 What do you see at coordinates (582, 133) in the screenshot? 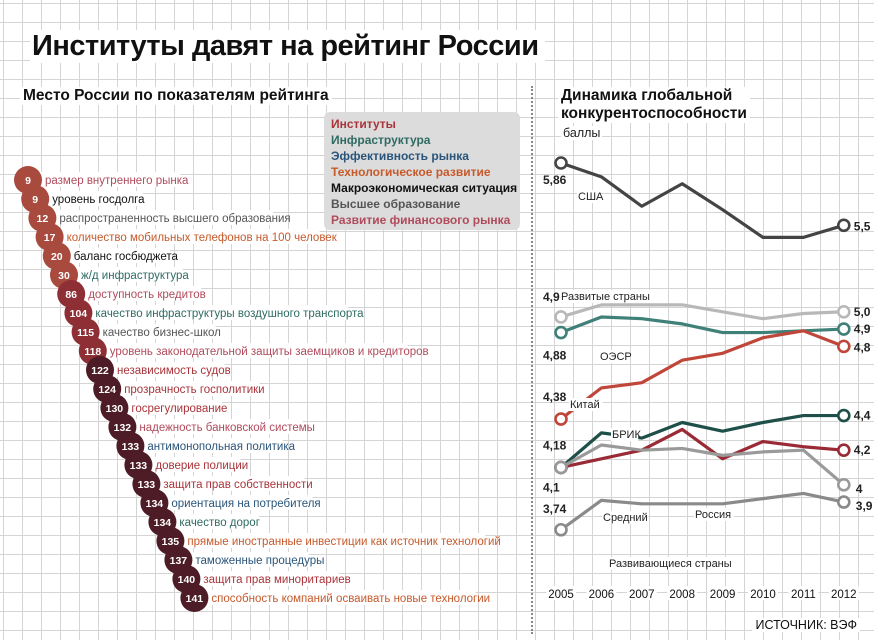
I see `units-label: баллы` at bounding box center [582, 133].